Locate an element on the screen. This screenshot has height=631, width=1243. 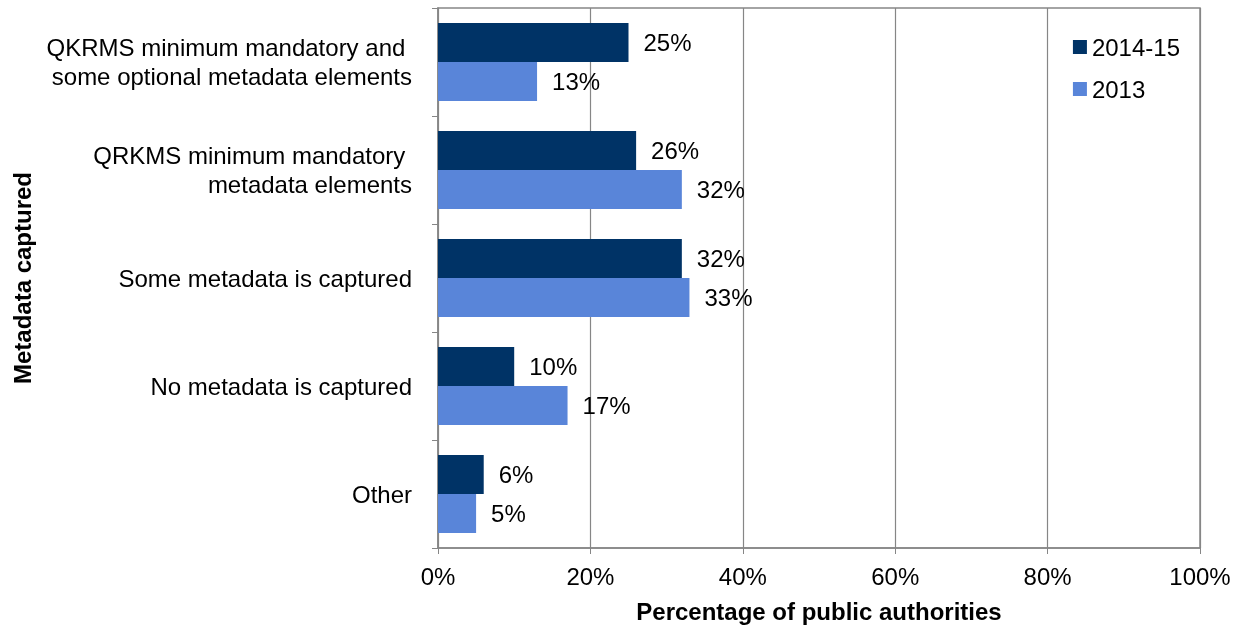
y-axis-title: Metadata captured is located at coordinates (22, 278).